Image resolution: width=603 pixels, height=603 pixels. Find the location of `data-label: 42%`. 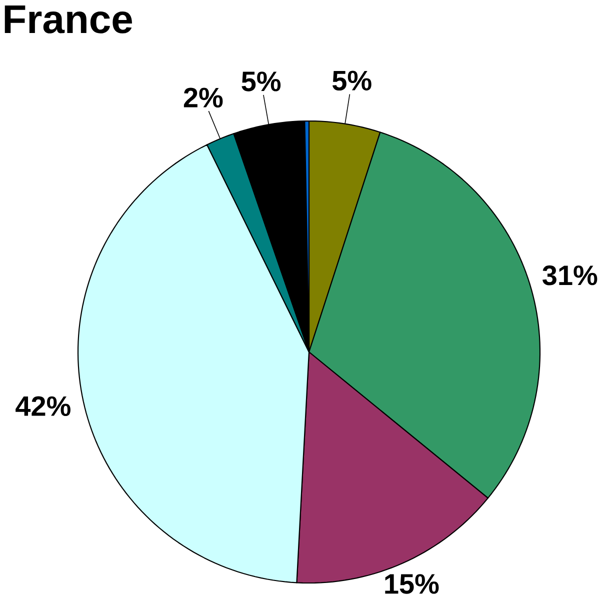

data-label: 42% is located at coordinates (43, 406).